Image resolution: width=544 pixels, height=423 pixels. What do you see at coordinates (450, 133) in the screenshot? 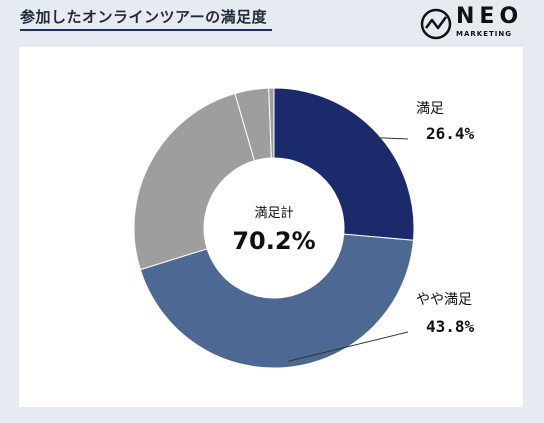
I see `slice-value-0: 26.4%` at bounding box center [450, 133].